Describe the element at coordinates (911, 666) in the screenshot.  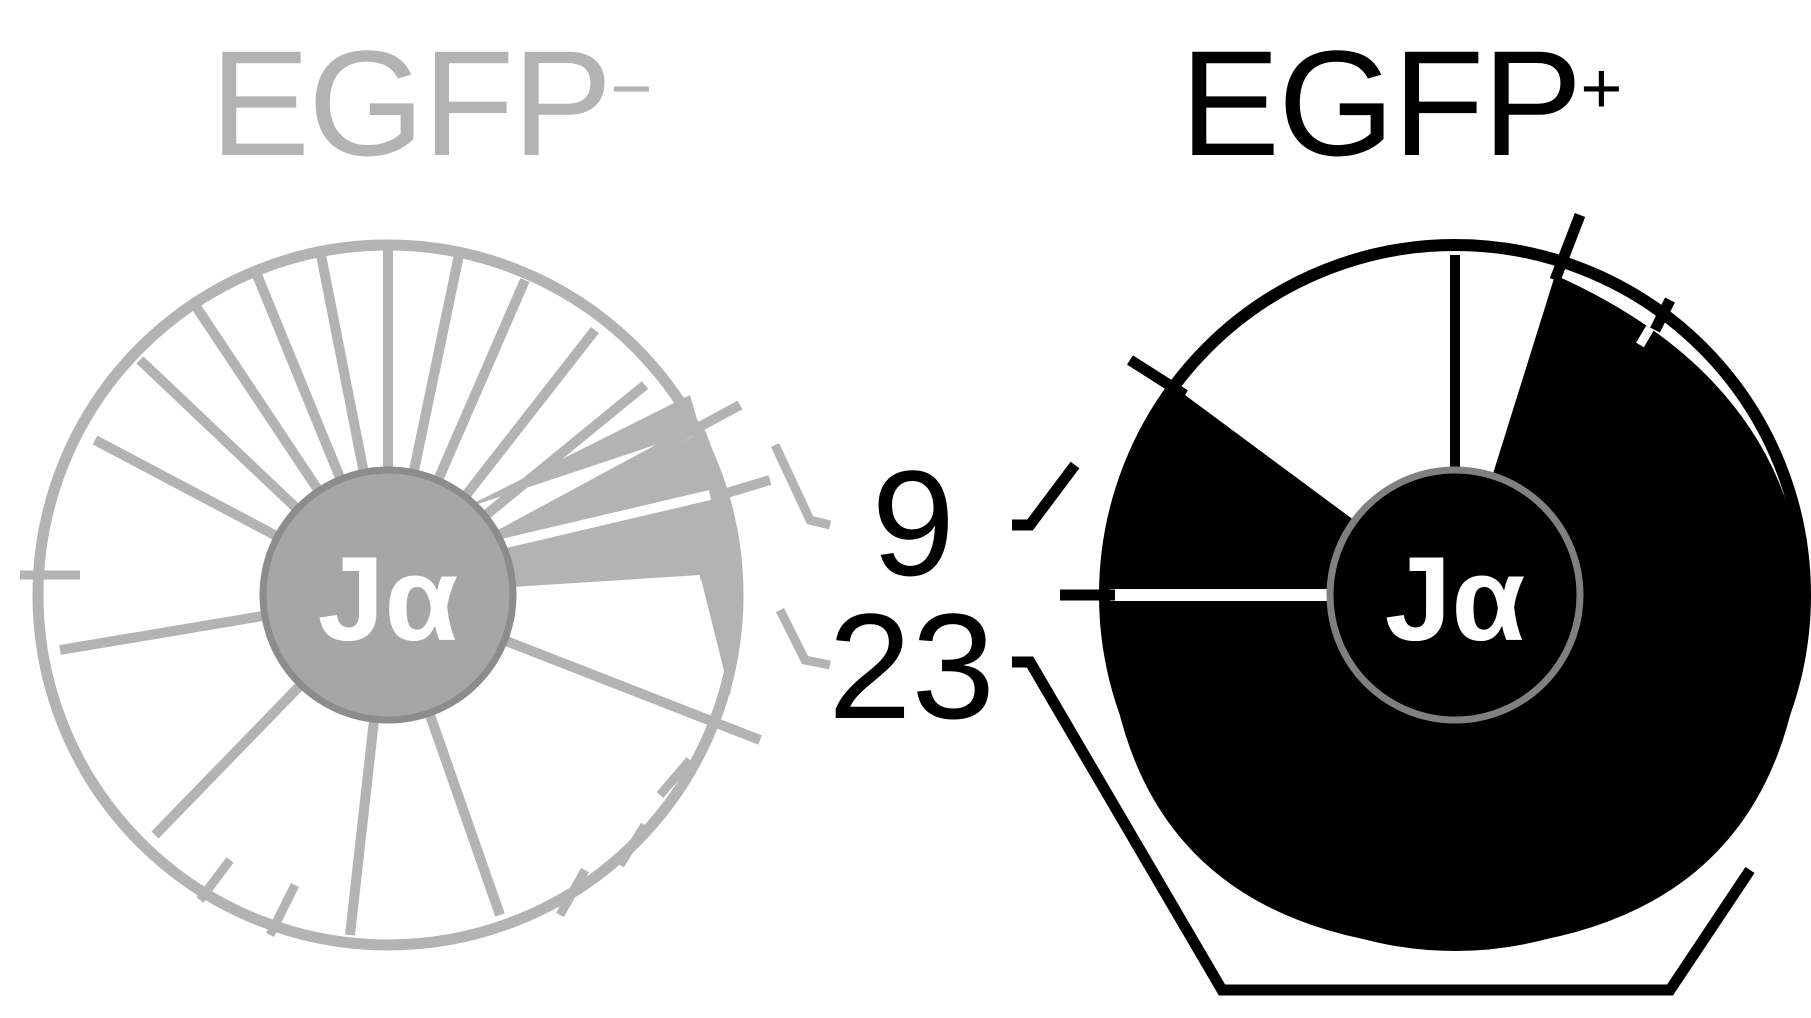
I see `family-label-23: 23` at that location.